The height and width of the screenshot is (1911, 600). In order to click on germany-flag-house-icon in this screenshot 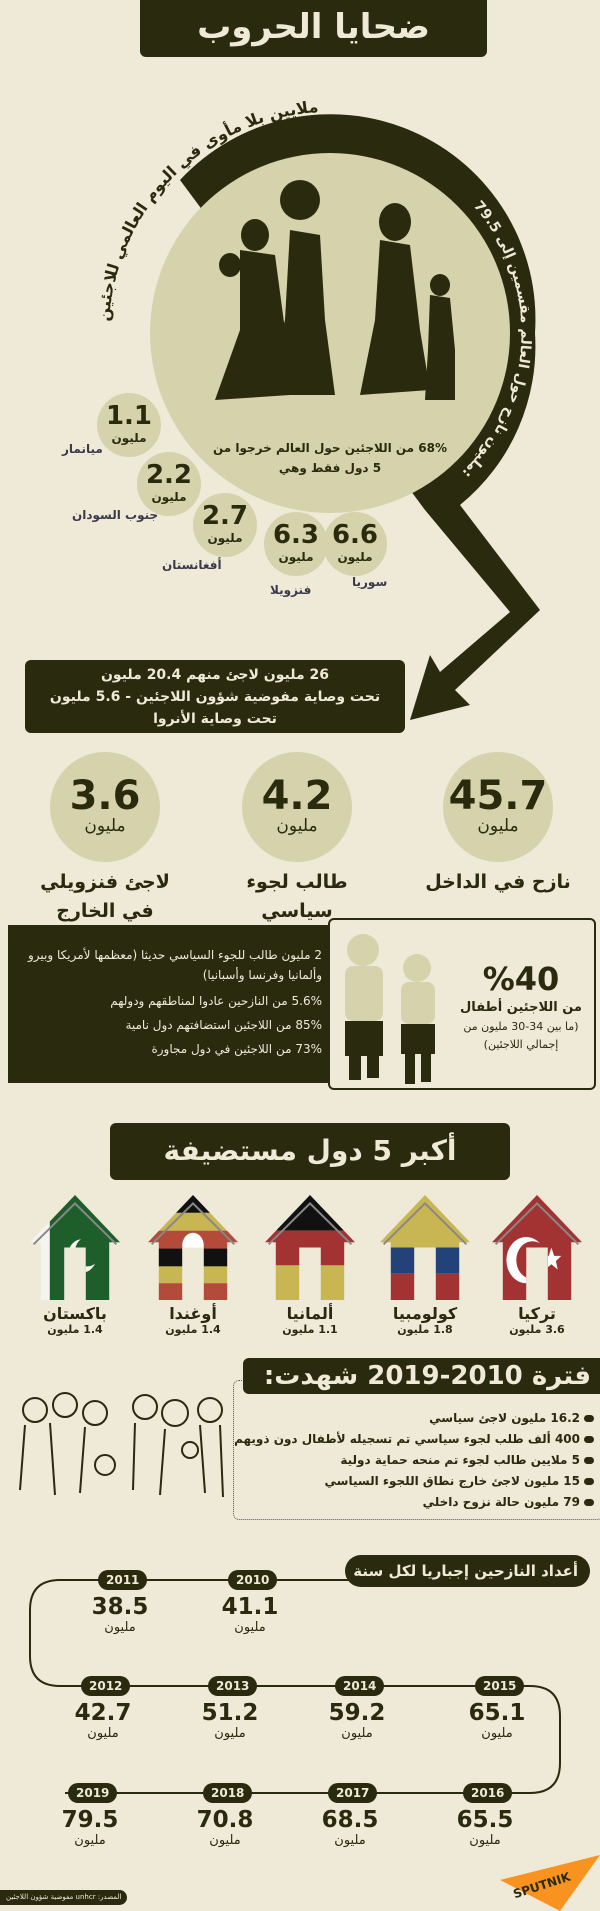, I will do `click(310, 1247)`.